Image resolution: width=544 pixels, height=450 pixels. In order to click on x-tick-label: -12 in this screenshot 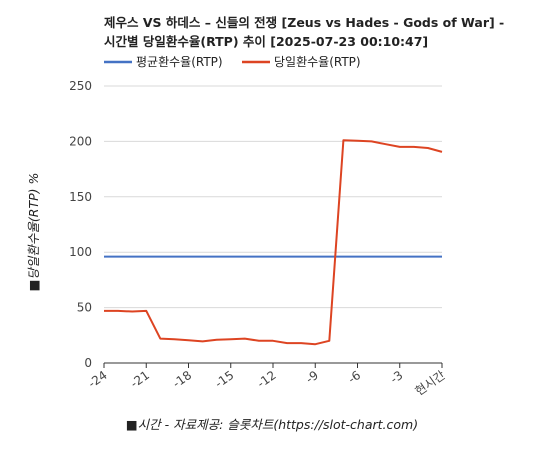, I will do `click(267, 379)`.